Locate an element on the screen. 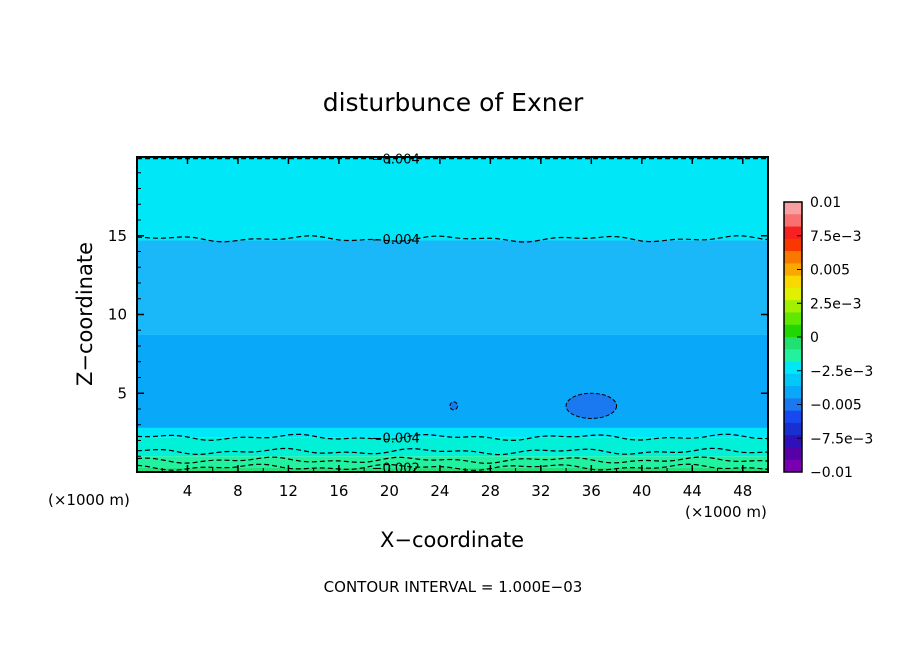 The width and height of the screenshot is (904, 654). y-axis-label: Z−coordinate is located at coordinates (85, 314).